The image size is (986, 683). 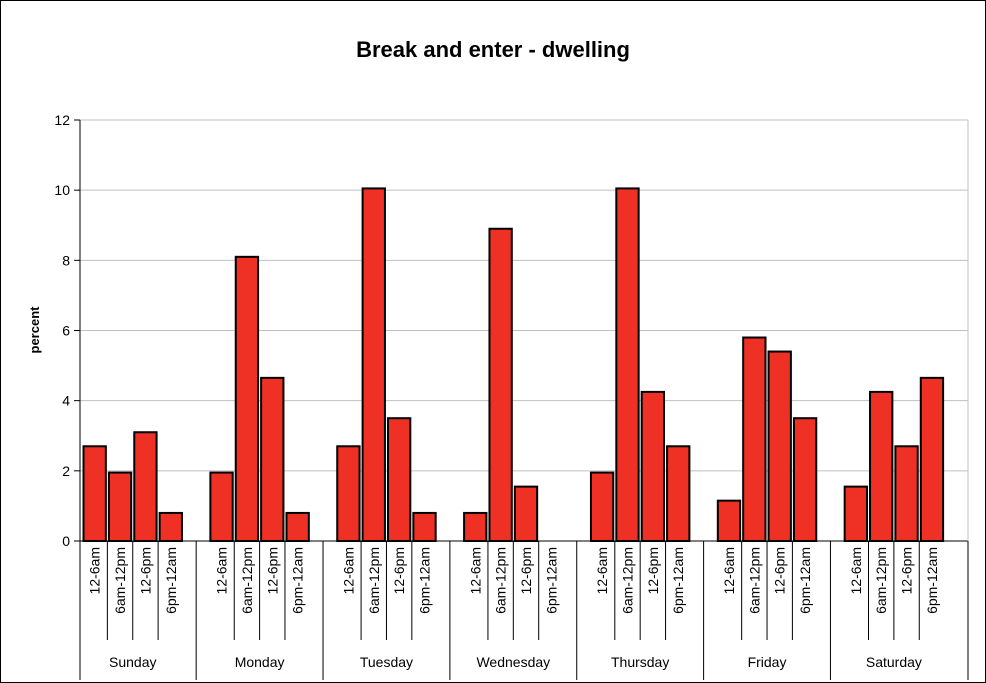 I want to click on day-label: Monday, so click(x=260, y=662).